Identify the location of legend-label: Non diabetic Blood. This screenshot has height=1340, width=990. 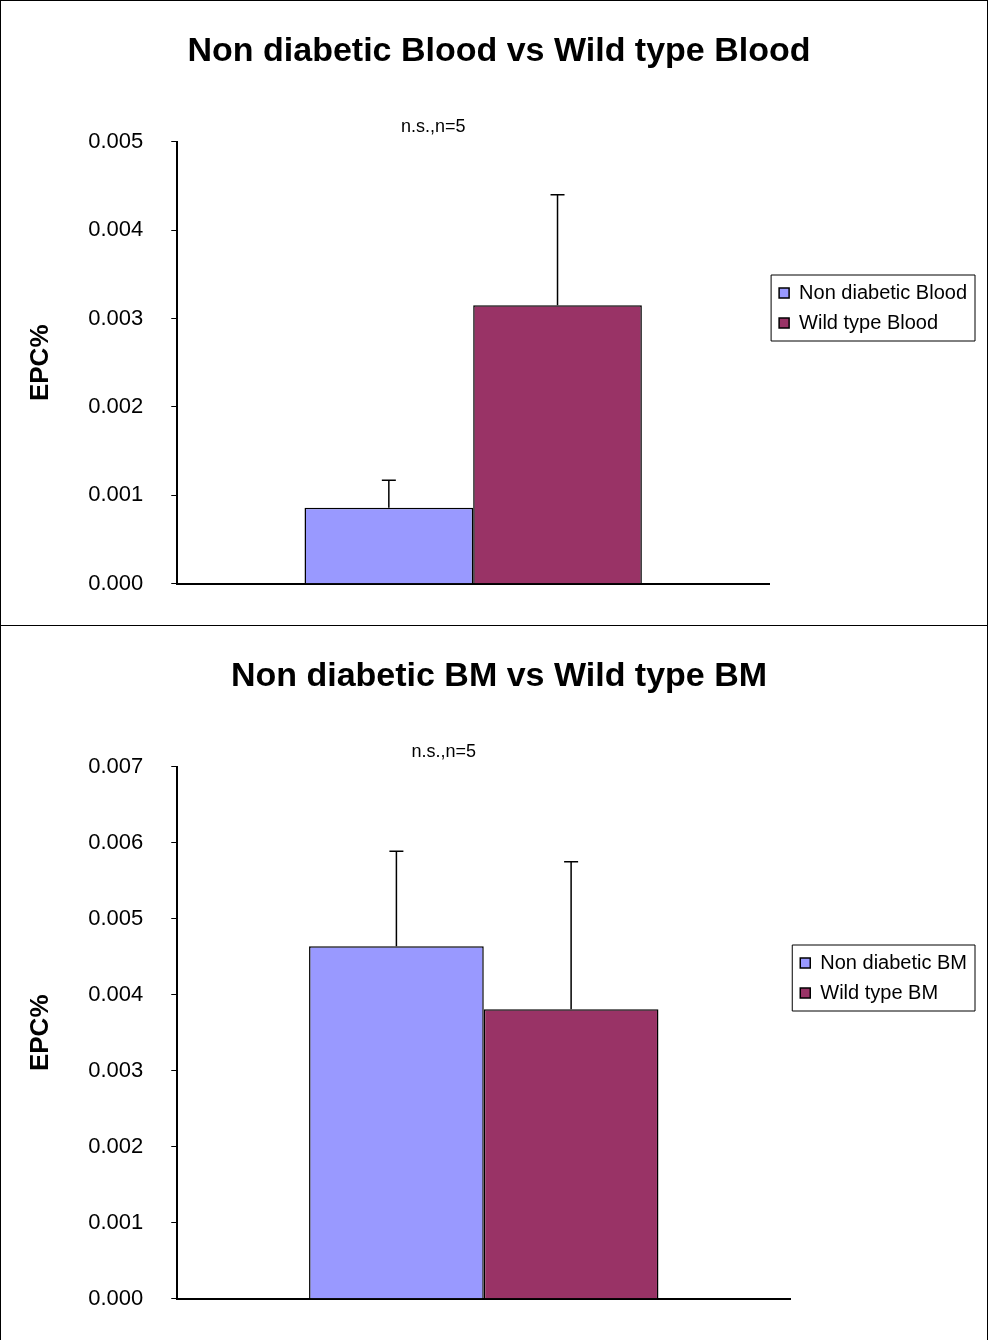
(883, 291).